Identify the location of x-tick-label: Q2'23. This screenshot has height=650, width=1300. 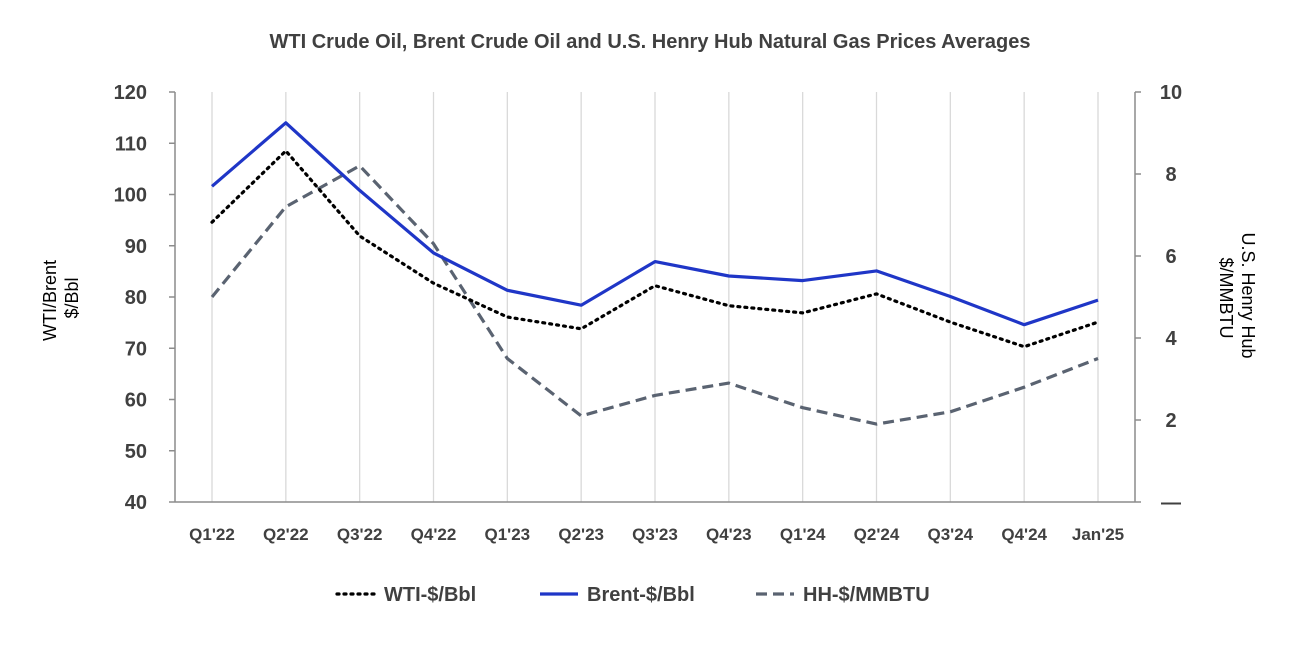
(581, 534).